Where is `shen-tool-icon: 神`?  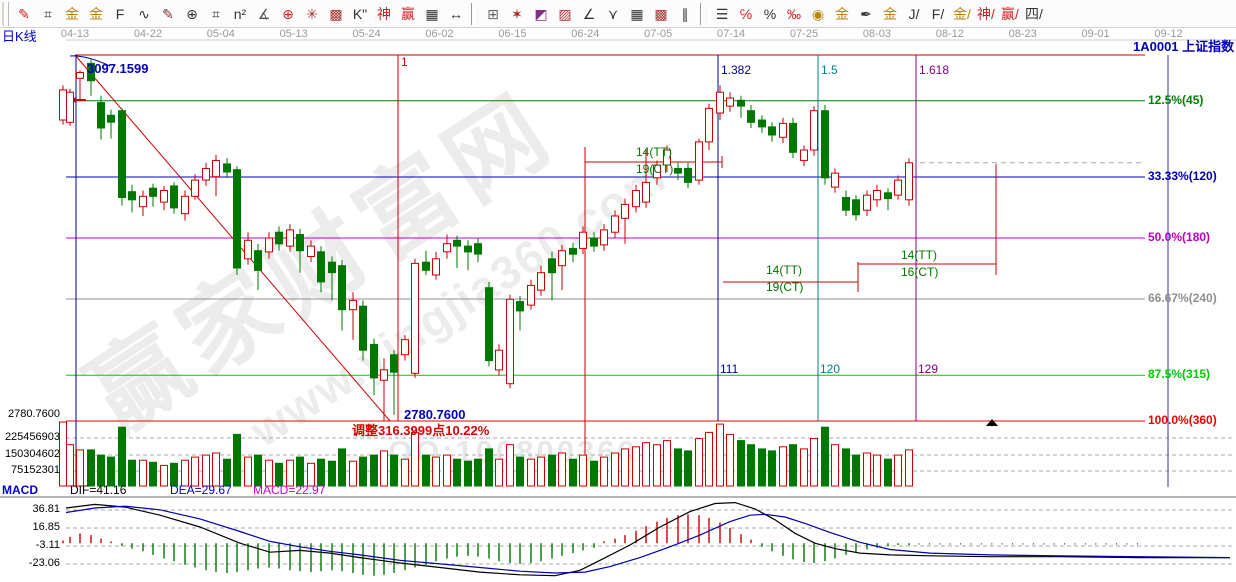 shen-tool-icon: 神 is located at coordinates (384, 13).